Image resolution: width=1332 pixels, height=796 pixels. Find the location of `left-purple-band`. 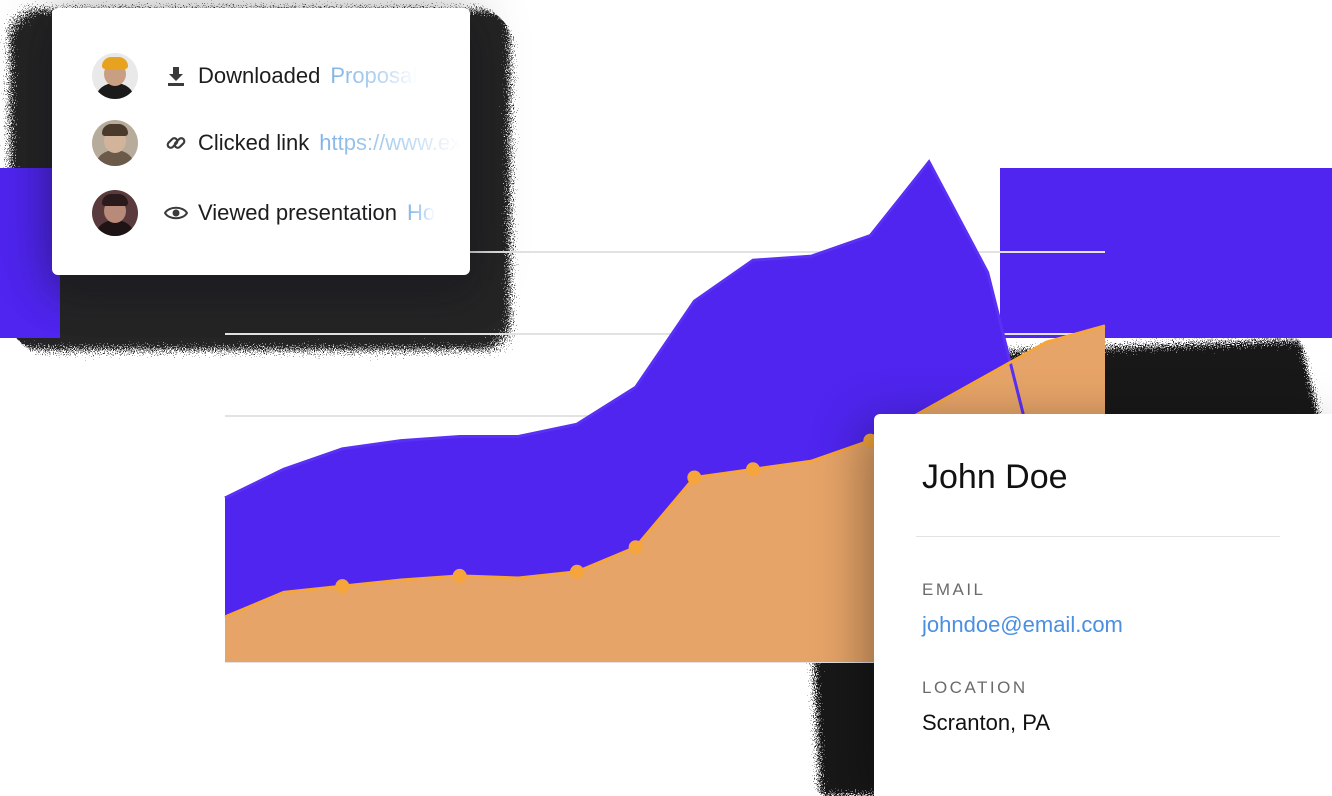

left-purple-band is located at coordinates (30, 253).